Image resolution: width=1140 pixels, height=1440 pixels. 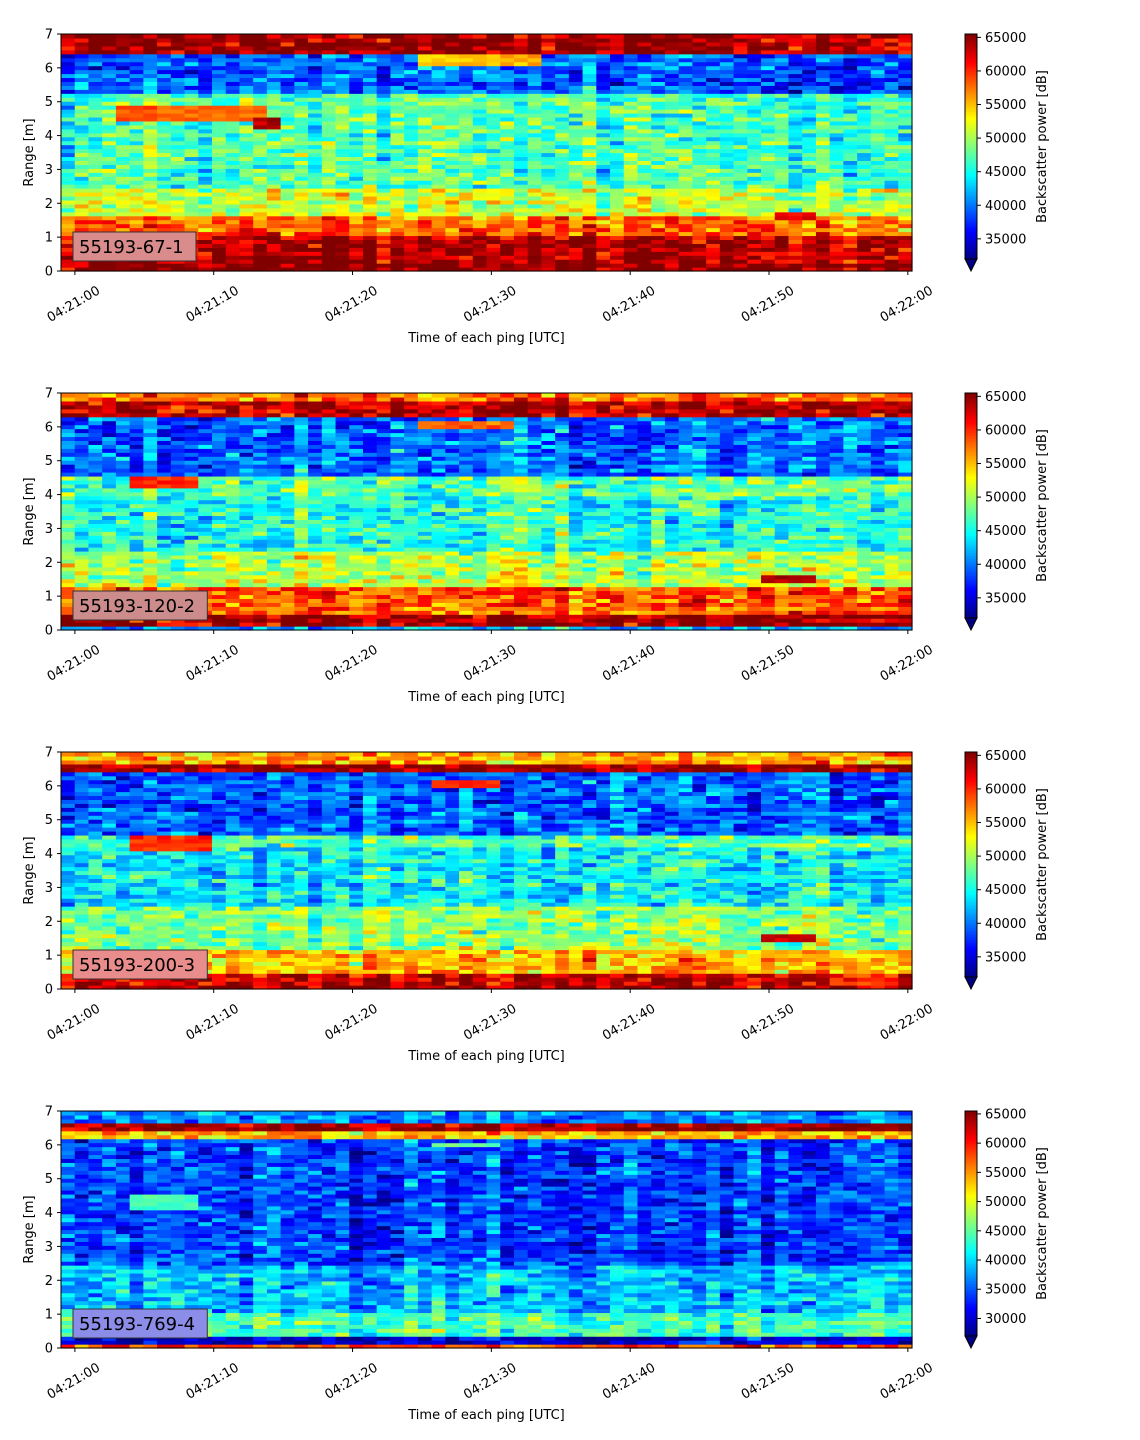 I want to click on y-tick-label: 0, so click(x=49, y=272).